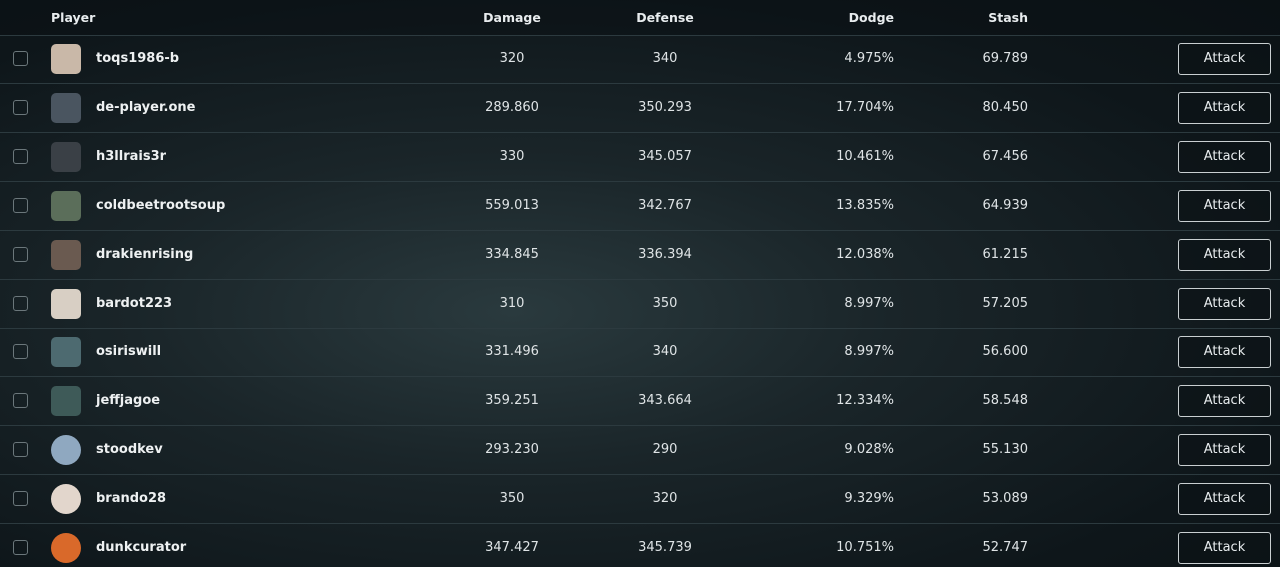  I want to click on column-header: Dodge, so click(871, 17).